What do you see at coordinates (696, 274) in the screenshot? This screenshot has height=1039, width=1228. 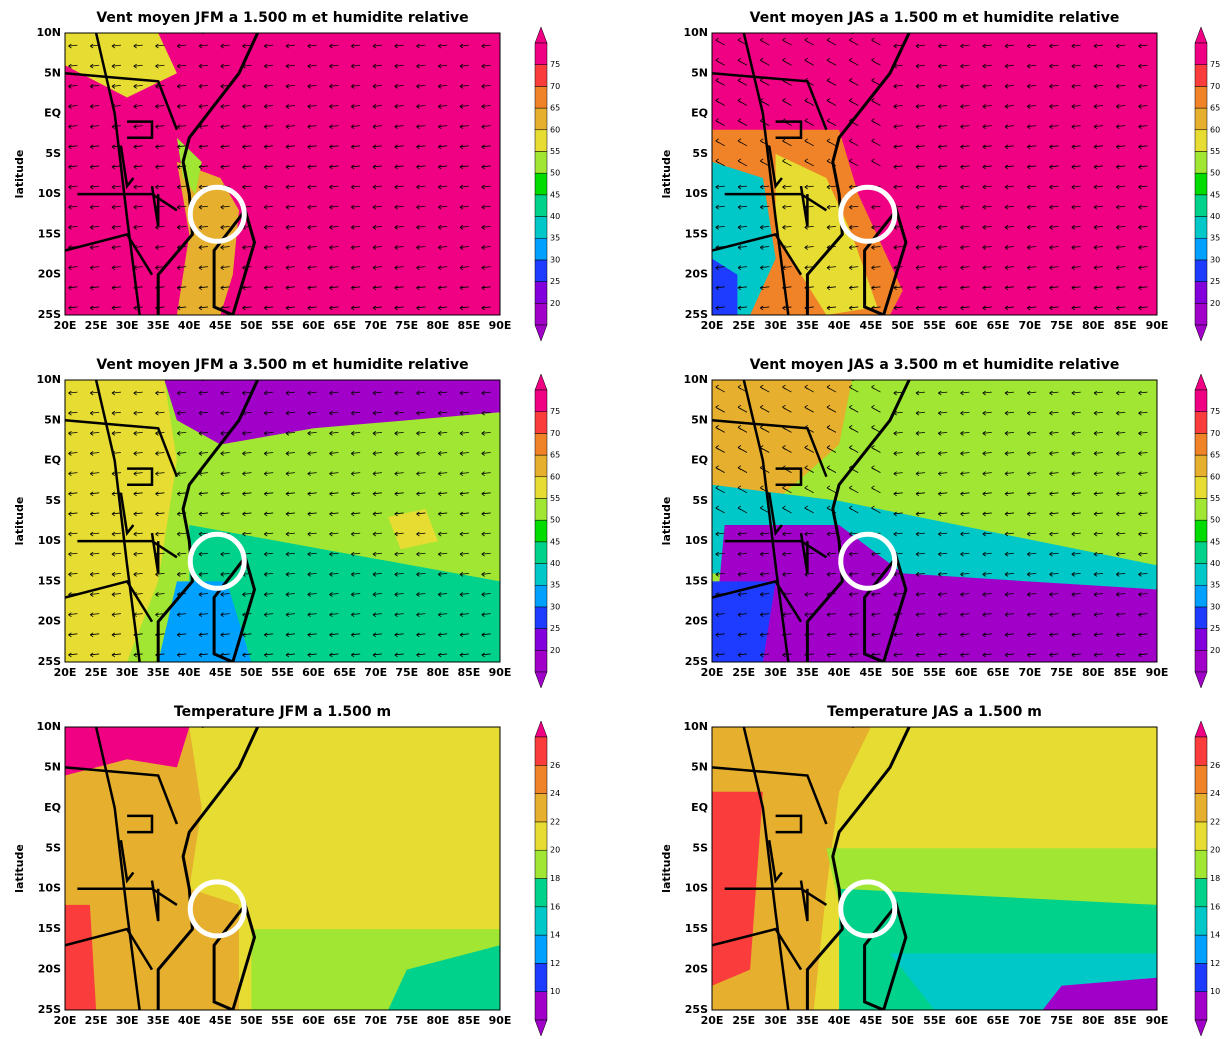 I see `lat-label: 20S` at bounding box center [696, 274].